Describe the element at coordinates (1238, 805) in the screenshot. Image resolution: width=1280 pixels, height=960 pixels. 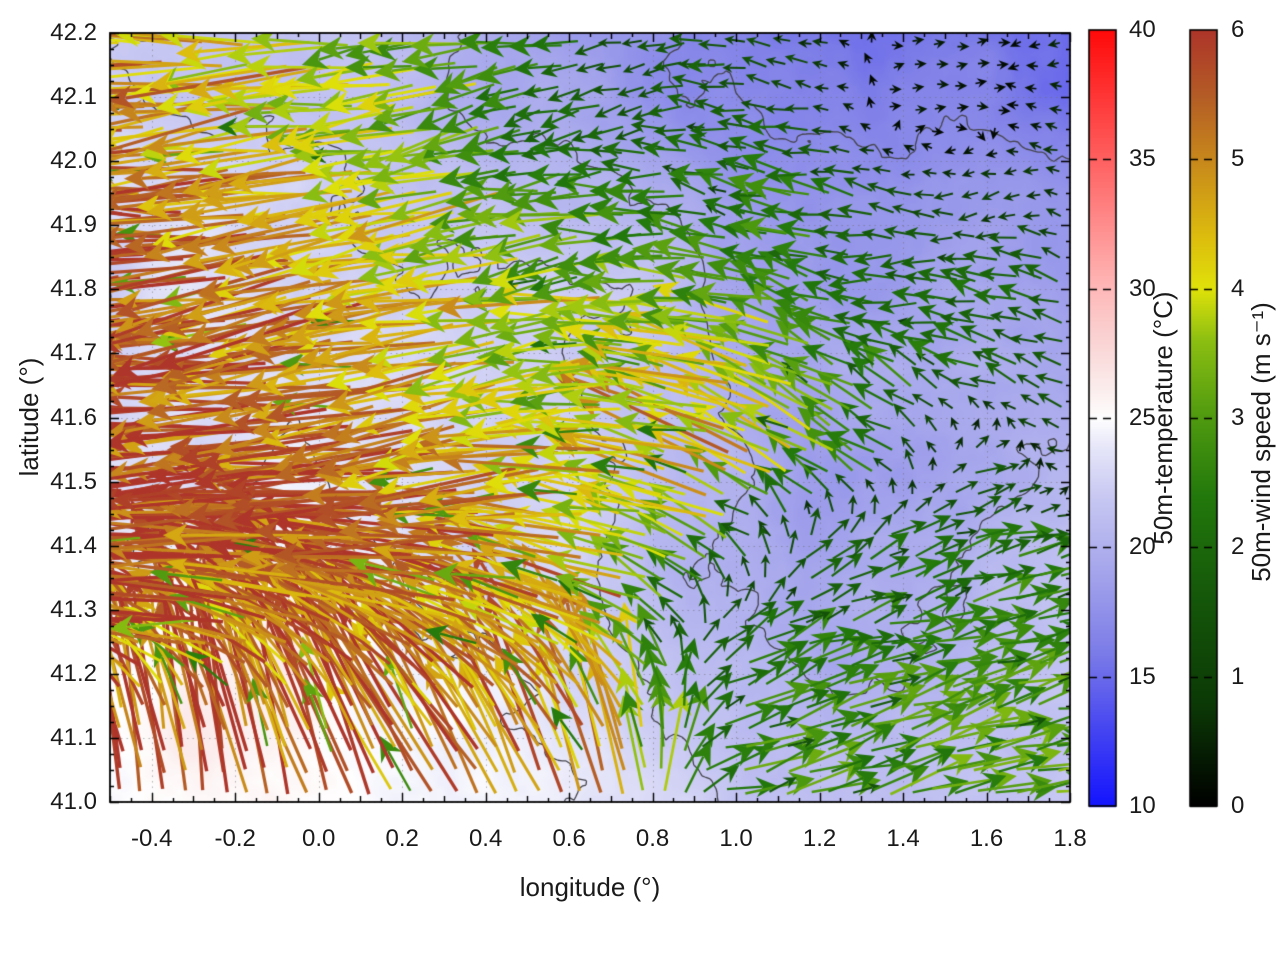
I see `windspeed-colorbar-tick-label: 0` at that location.